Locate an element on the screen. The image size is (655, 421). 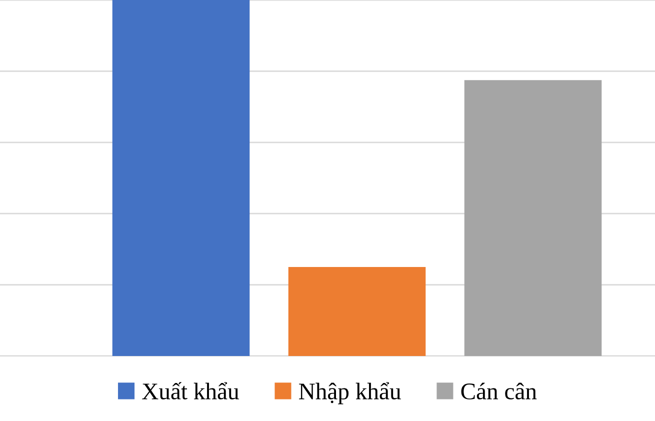
legend-label: Xuất khẩu is located at coordinates (190, 391).